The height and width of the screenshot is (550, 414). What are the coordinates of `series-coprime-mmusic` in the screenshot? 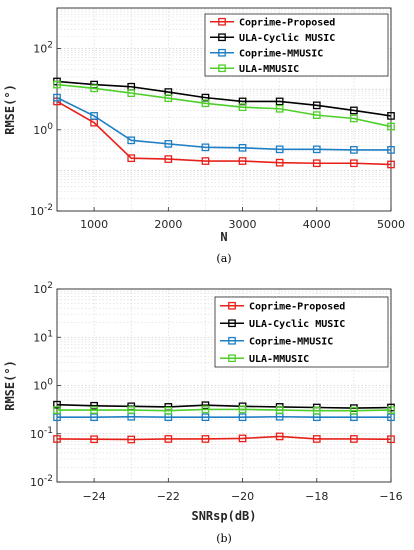 It's located at (224, 123).